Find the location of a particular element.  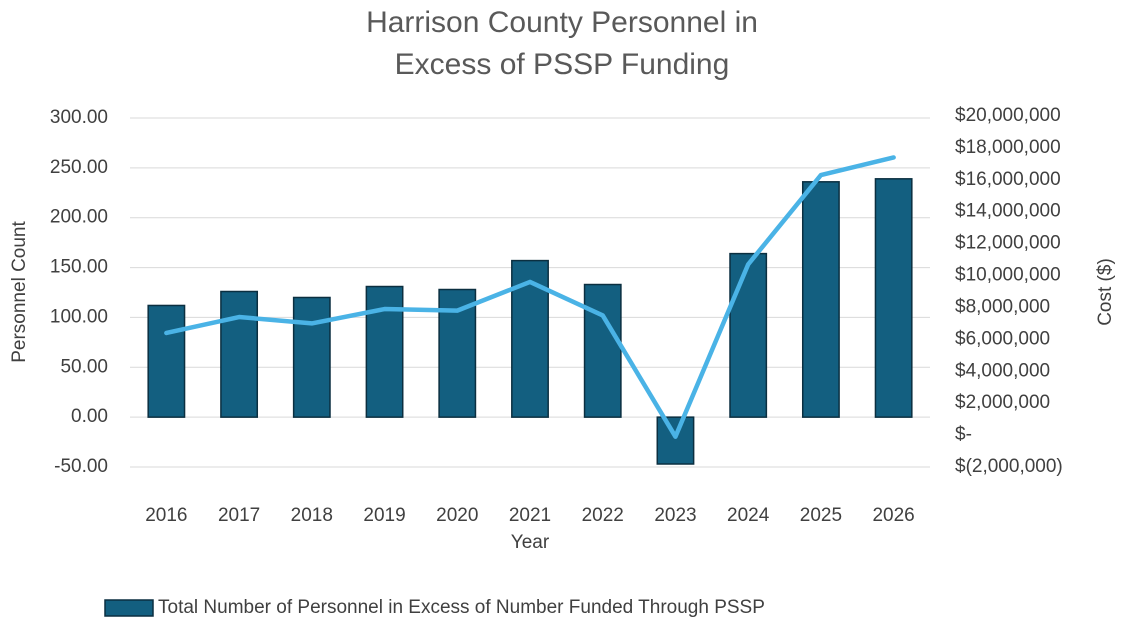

chart-title: Harrison County Personnel in is located at coordinates (562, 22).